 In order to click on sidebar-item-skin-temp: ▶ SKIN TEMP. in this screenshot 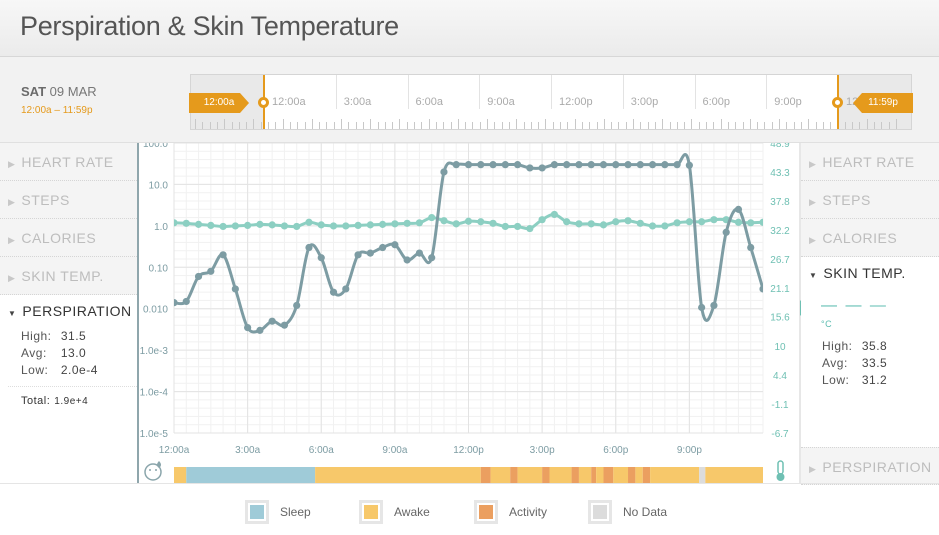, I will do `click(68, 276)`.